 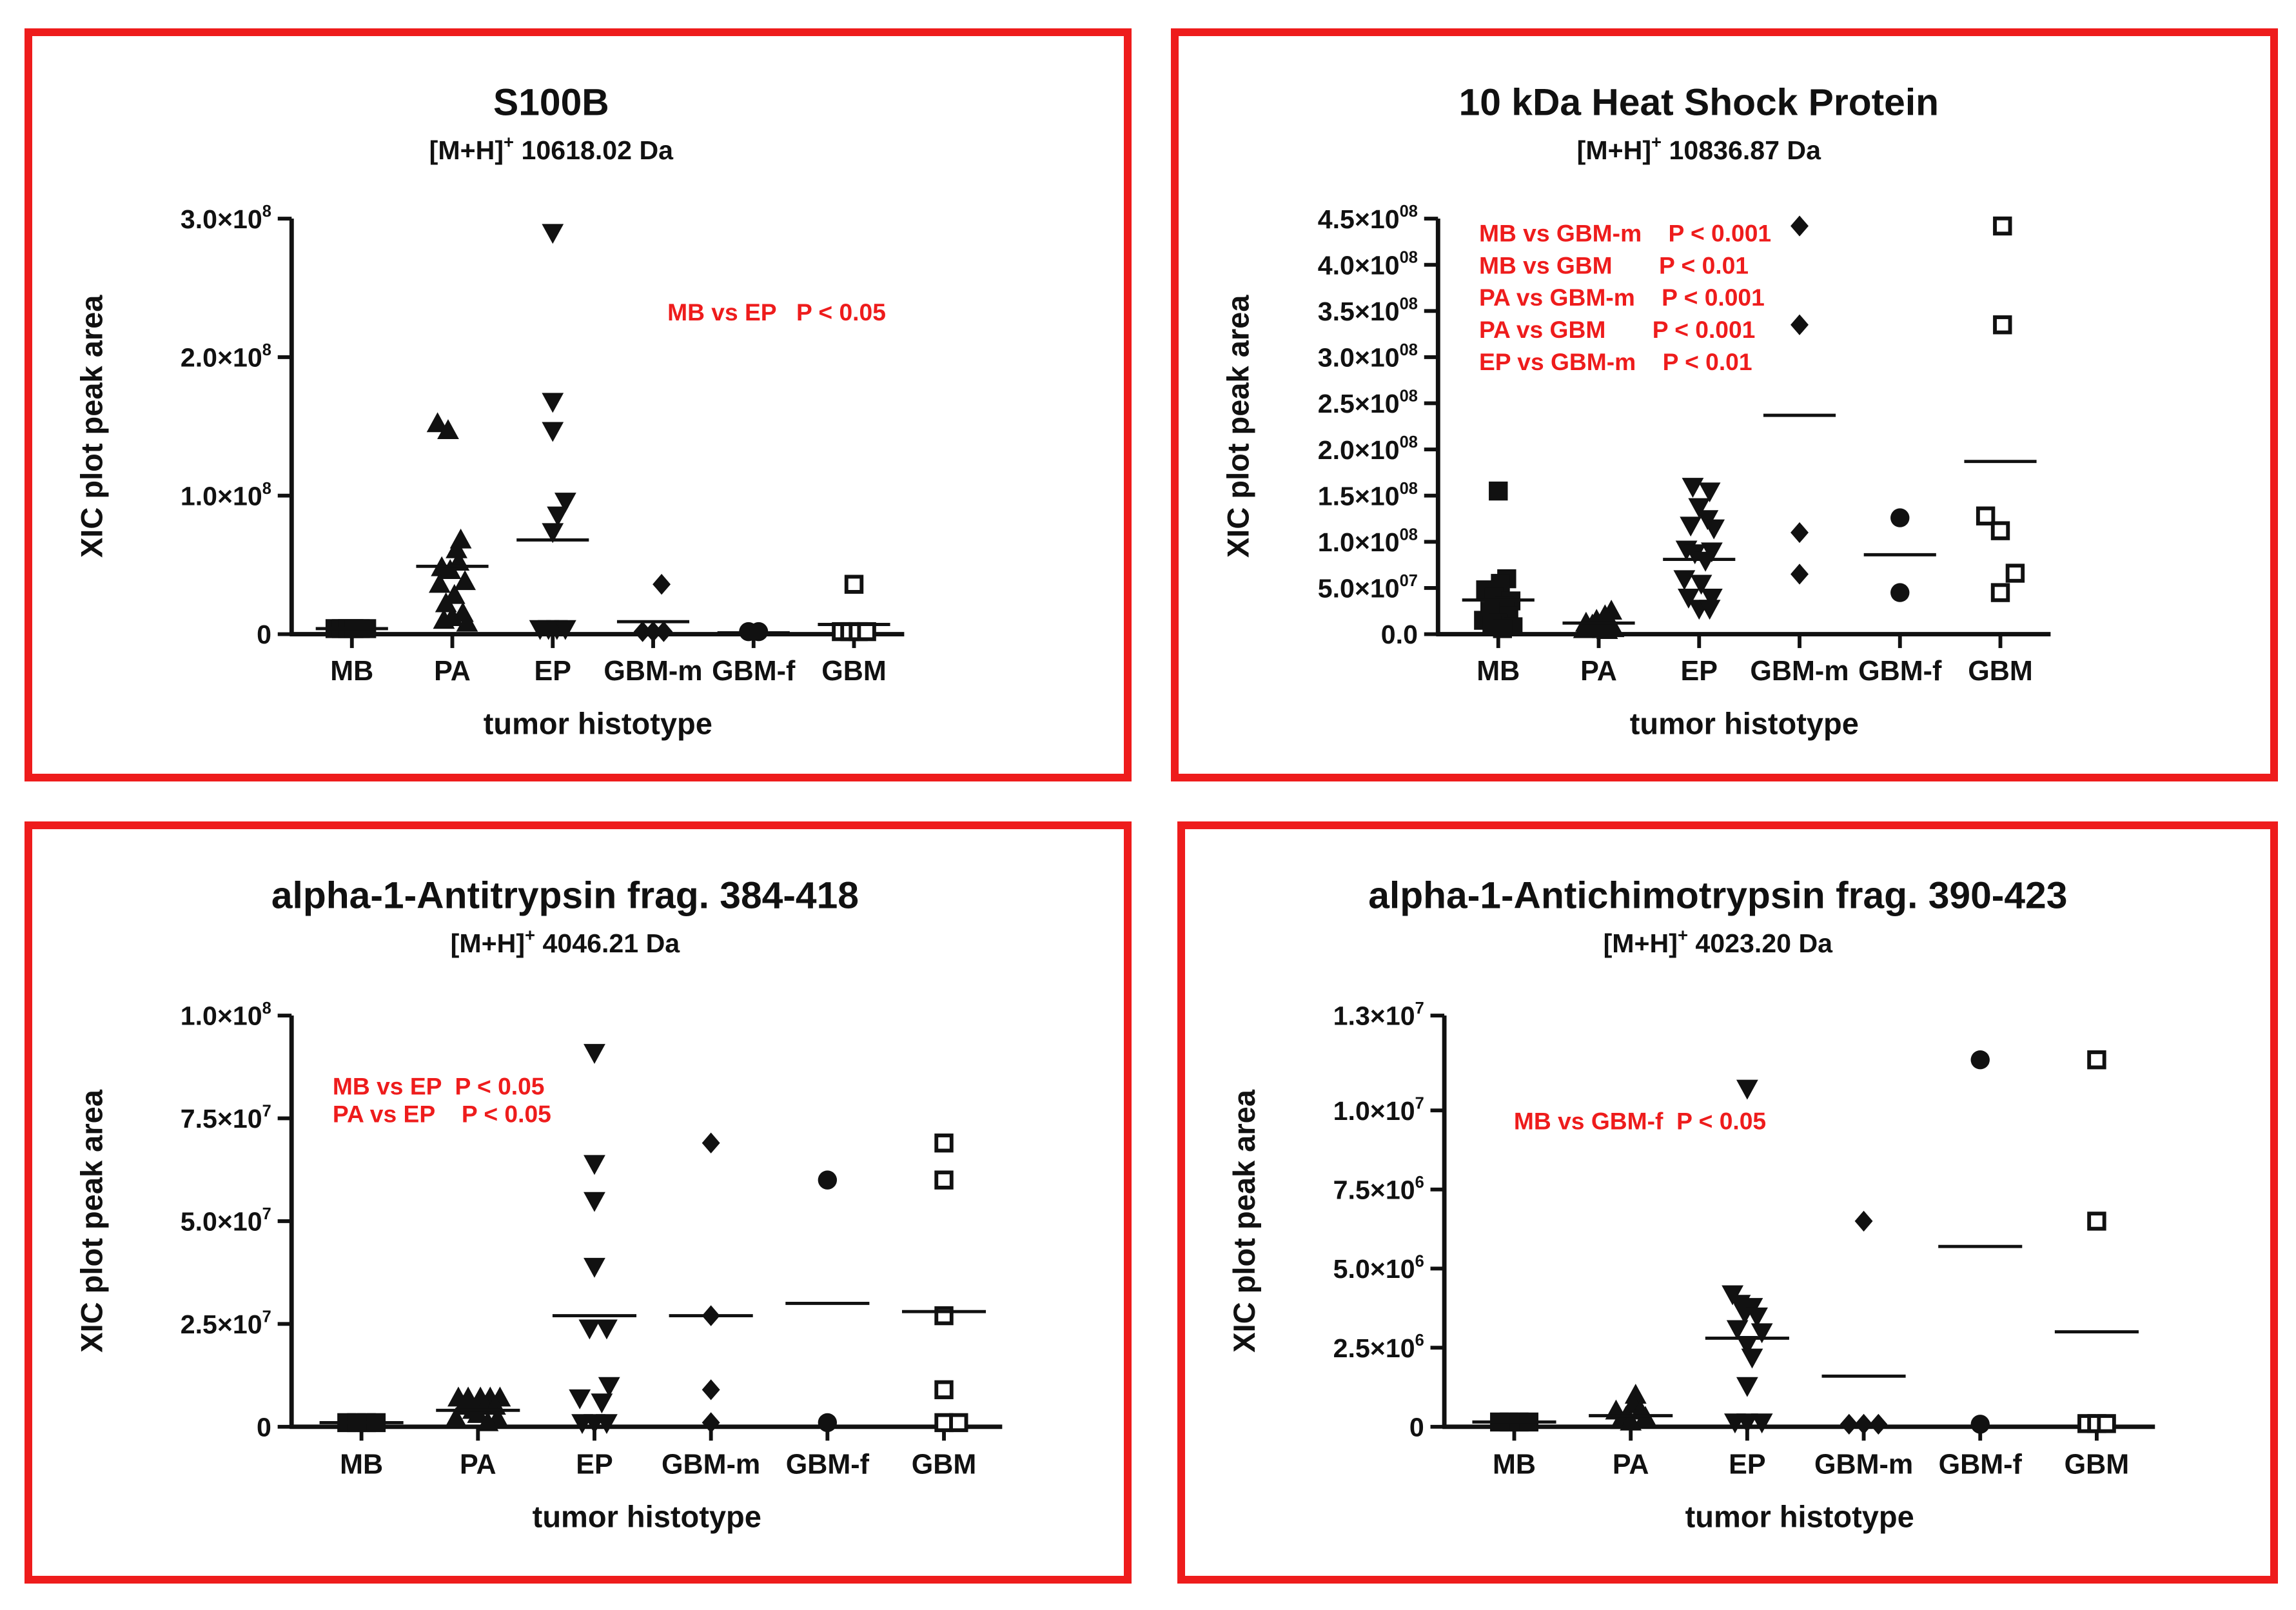 What do you see at coordinates (1378, 1347) in the screenshot?
I see `y-tick-label: 2.5×10⁶` at bounding box center [1378, 1347].